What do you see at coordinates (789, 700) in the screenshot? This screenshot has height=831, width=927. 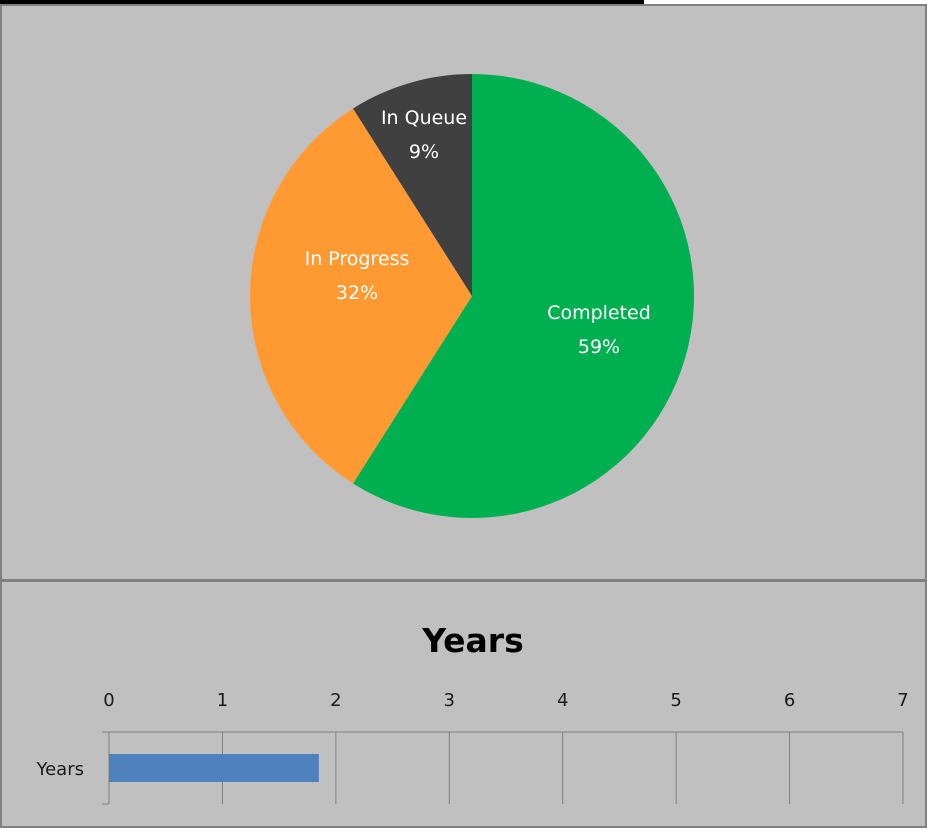 I see `x-tick-label-6: 6` at bounding box center [789, 700].